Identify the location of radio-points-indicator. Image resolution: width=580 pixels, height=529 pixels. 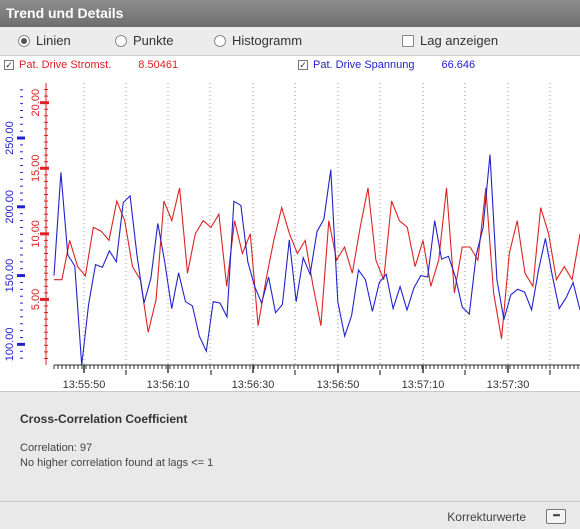
(121, 40).